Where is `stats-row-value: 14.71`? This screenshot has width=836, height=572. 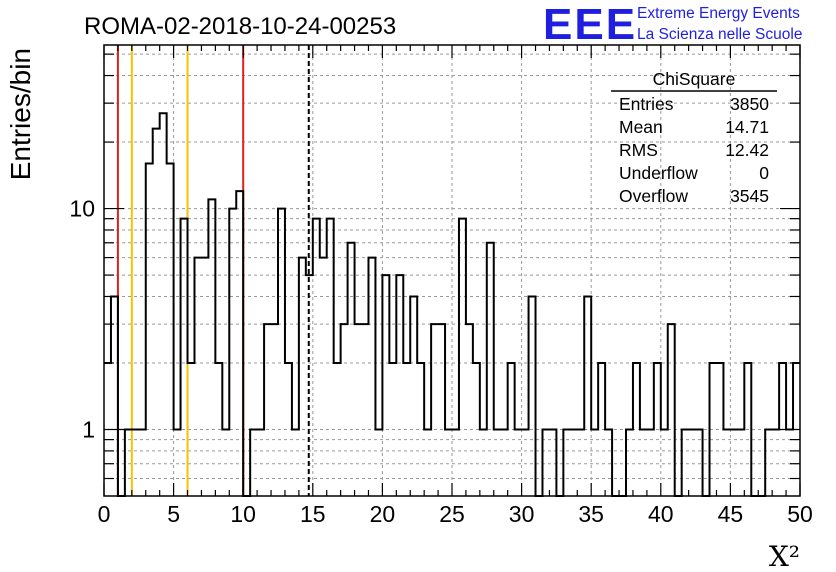 stats-row-value: 14.71 is located at coordinates (747, 127).